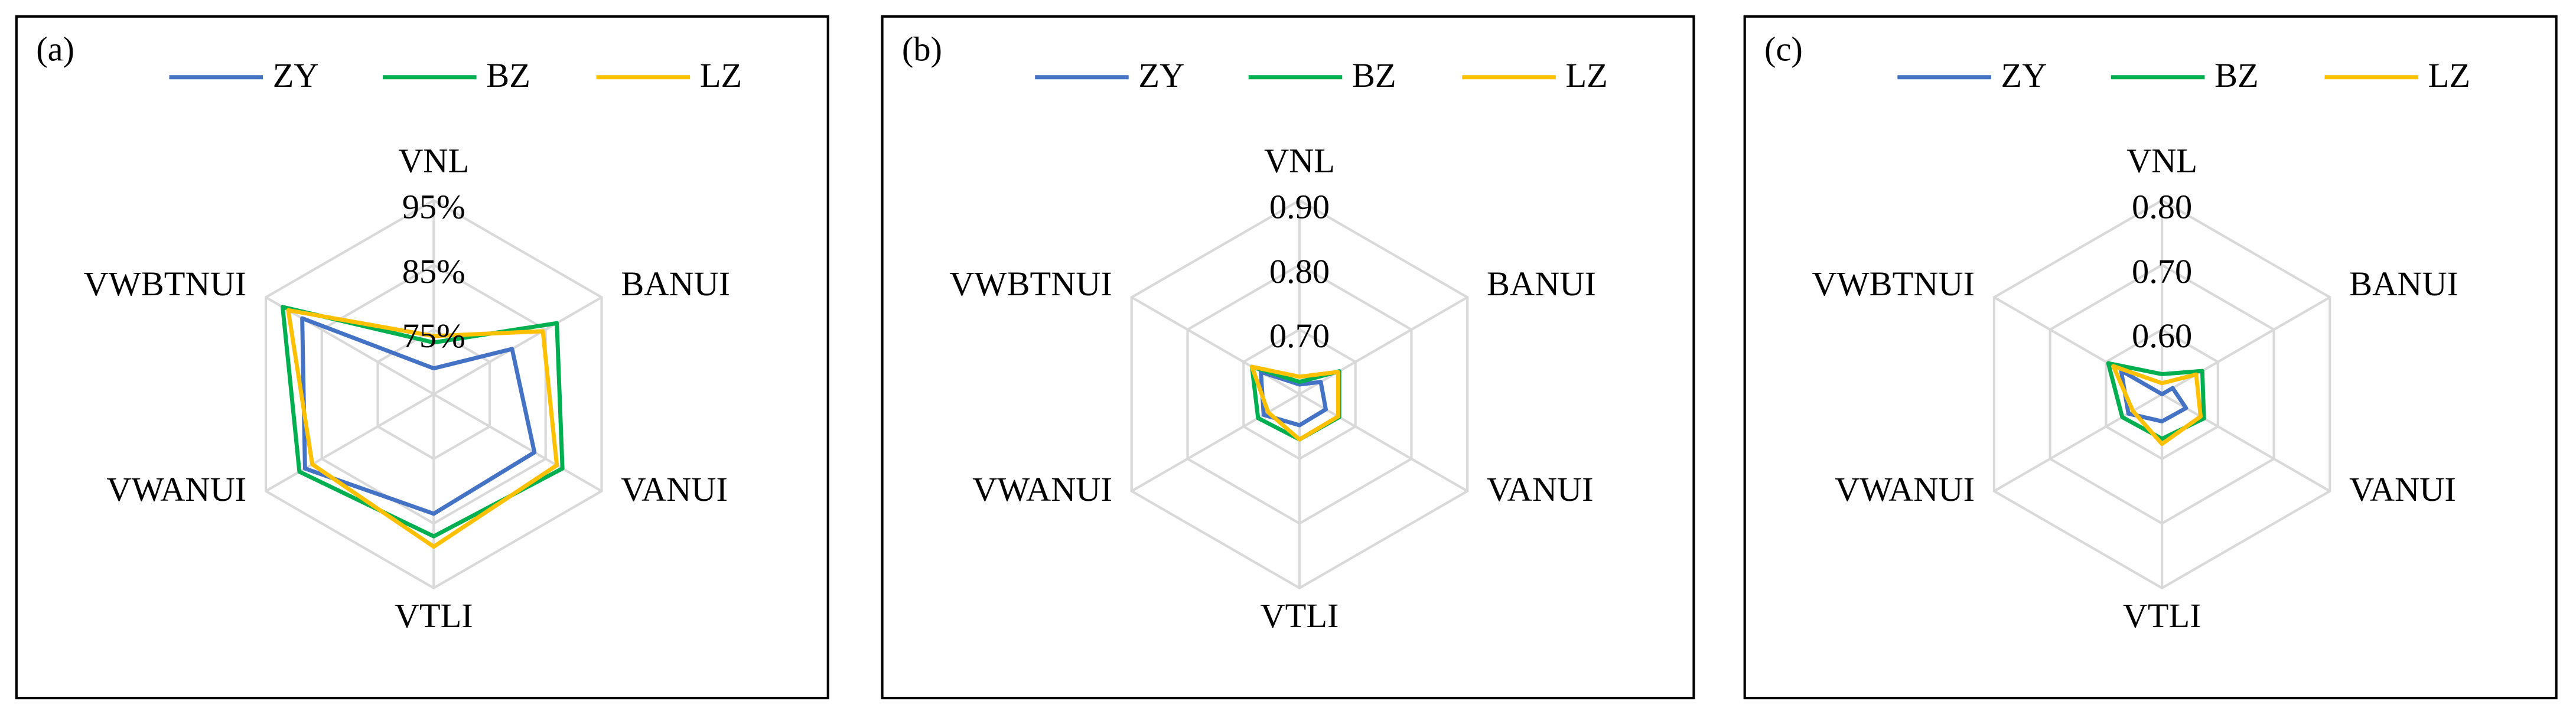 The width and height of the screenshot is (2576, 714). I want to click on r-tick-label: 85%, so click(433, 271).